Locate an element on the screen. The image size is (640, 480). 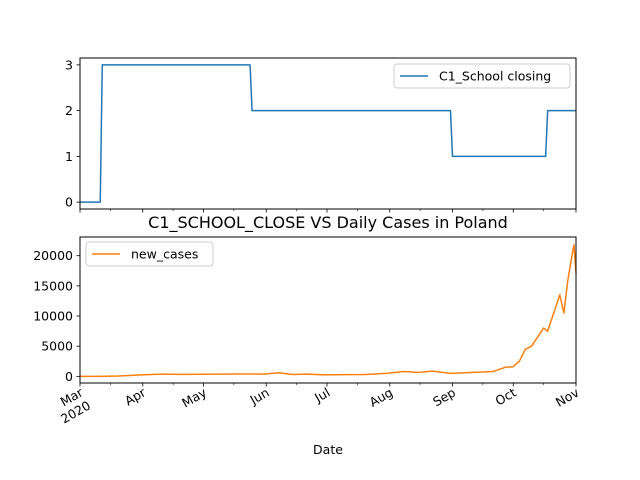
top-legend-label: C1_School closing is located at coordinates (495, 76).